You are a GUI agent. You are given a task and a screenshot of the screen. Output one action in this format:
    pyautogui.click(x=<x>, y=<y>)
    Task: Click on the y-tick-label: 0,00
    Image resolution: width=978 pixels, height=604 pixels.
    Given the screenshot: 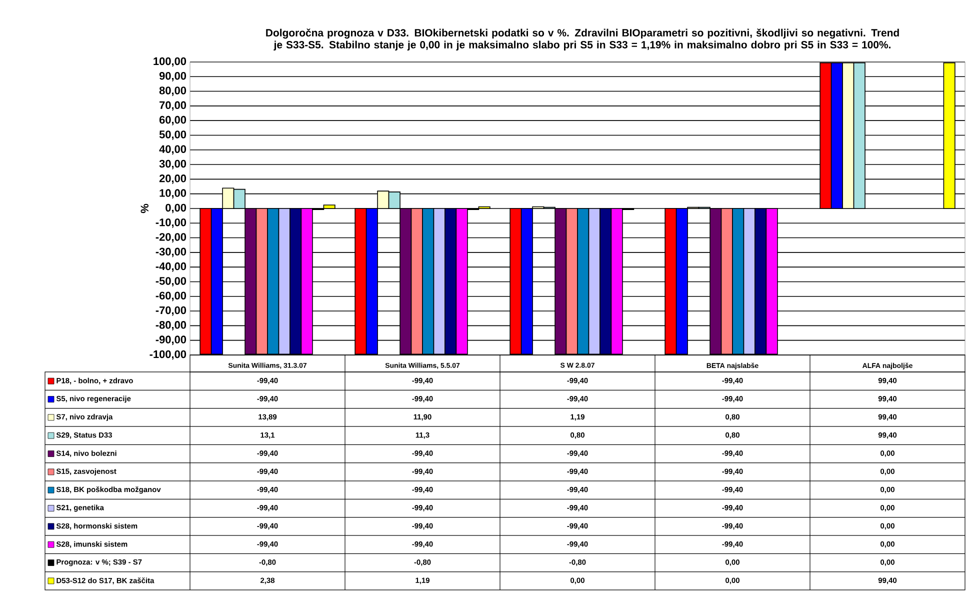 What is the action you would take?
    pyautogui.click(x=176, y=209)
    